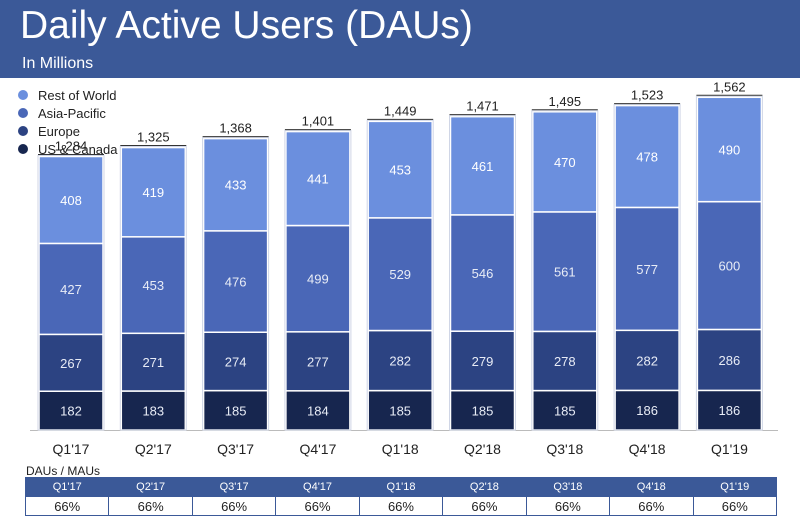 This screenshot has width=800, height=520. I want to click on dau-mau-quarter: Q4'18, so click(651, 487).